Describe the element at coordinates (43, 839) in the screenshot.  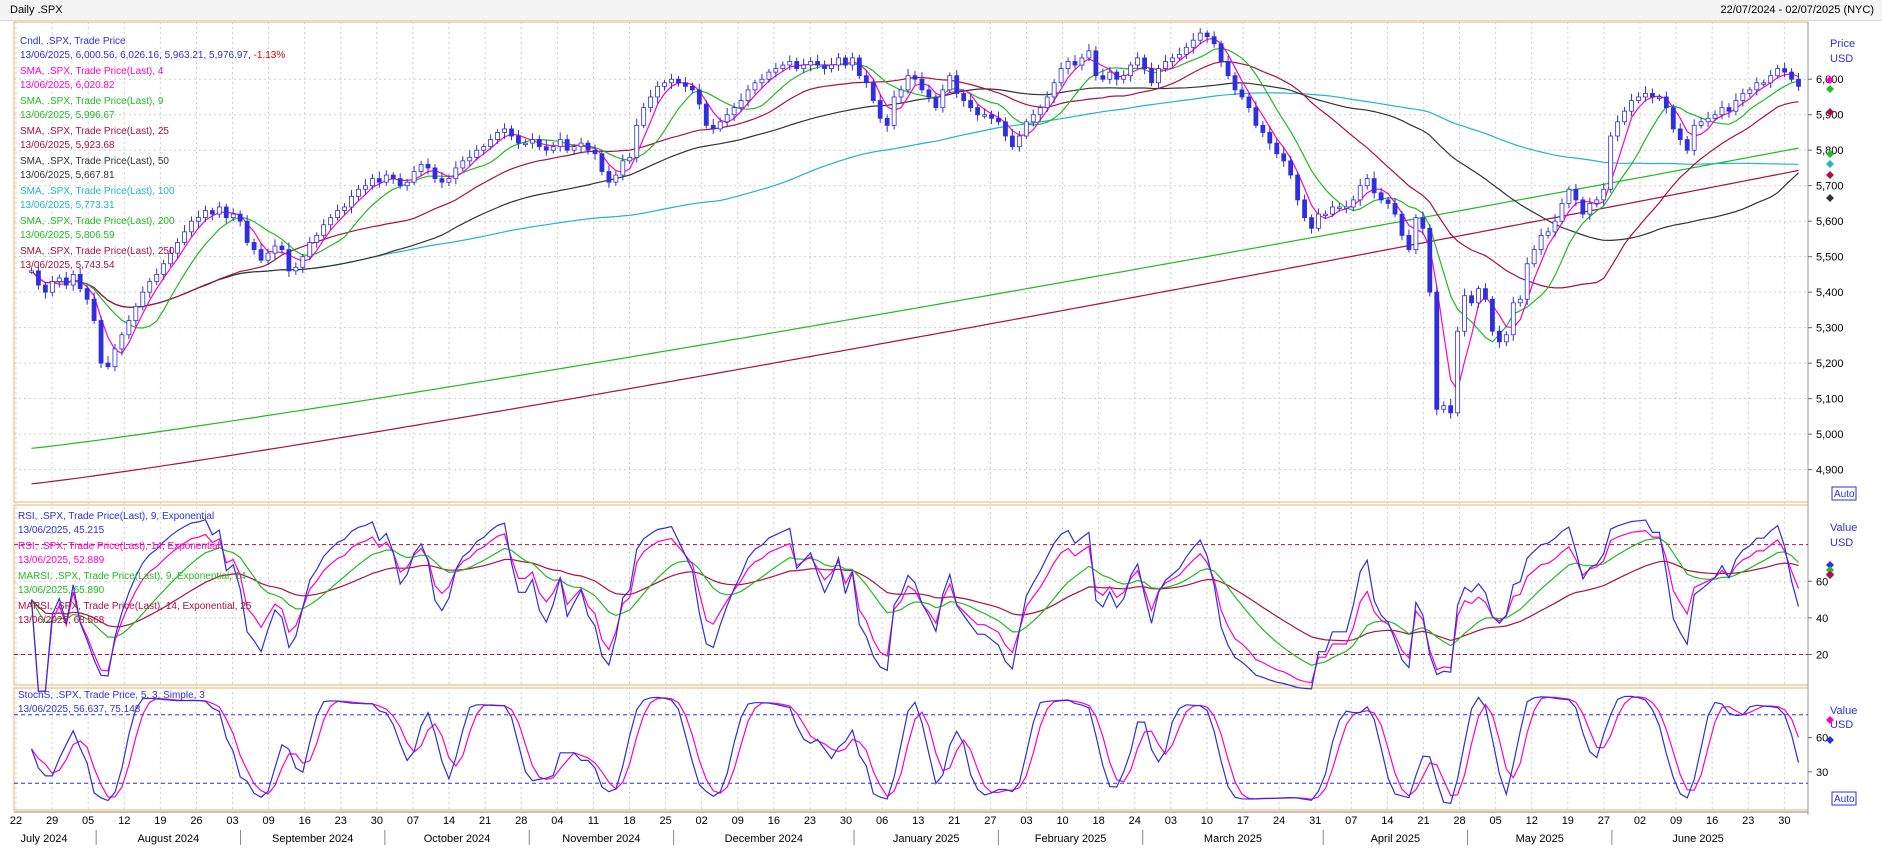
I see `x-month-label: July 2024` at that location.